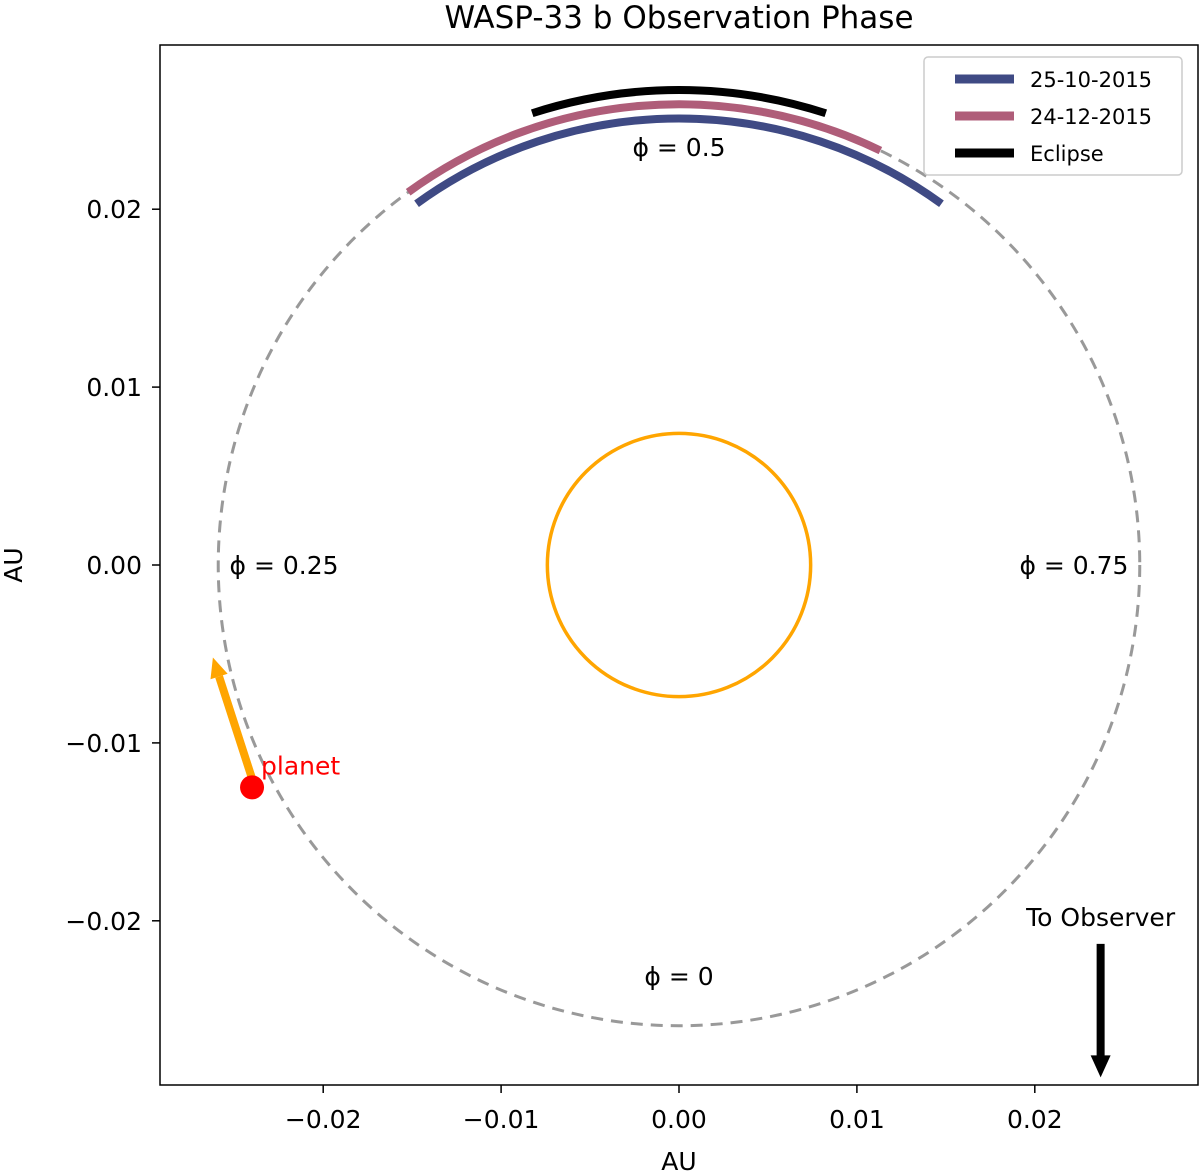  I want to click on x-tick-label: −0.01, so click(501, 1119).